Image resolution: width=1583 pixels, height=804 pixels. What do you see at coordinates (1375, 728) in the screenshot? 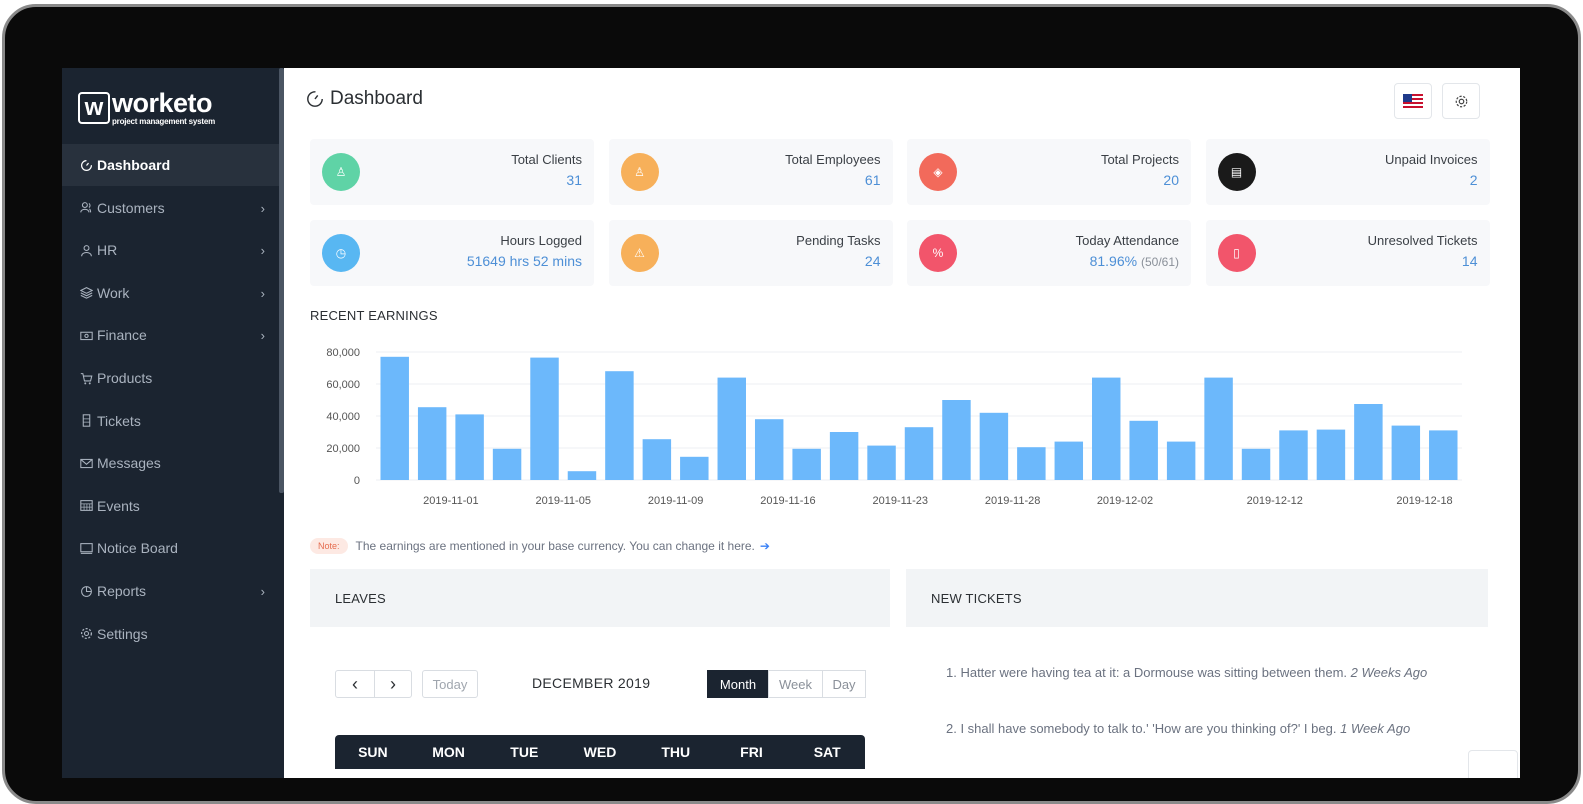
I see `ticket-time: 1 Week Ago` at bounding box center [1375, 728].